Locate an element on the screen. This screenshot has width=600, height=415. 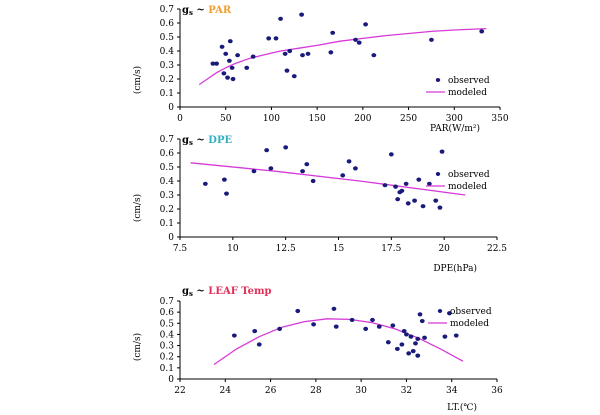
x-tick-label: 10 is located at coordinates (233, 249).